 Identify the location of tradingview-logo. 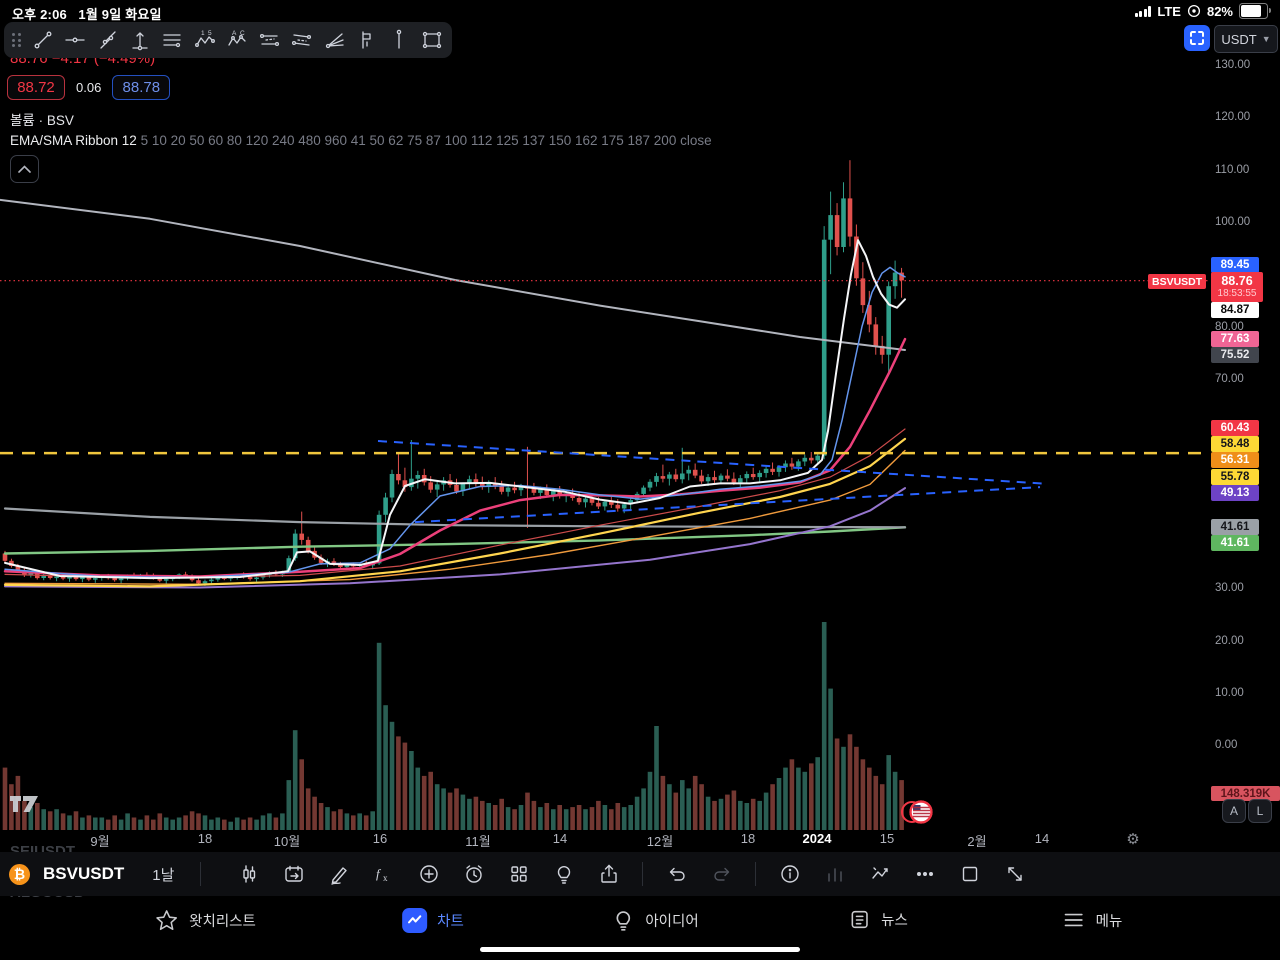
(24, 804).